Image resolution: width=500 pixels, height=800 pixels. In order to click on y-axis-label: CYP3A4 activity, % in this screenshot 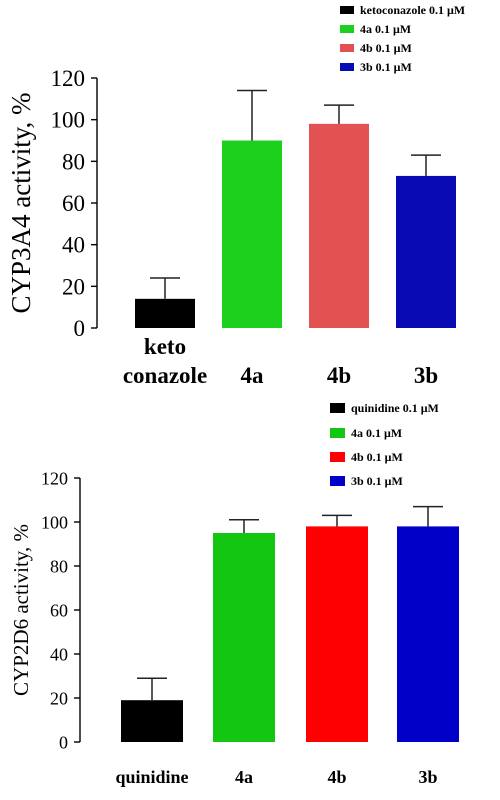, I will do `click(21, 203)`.